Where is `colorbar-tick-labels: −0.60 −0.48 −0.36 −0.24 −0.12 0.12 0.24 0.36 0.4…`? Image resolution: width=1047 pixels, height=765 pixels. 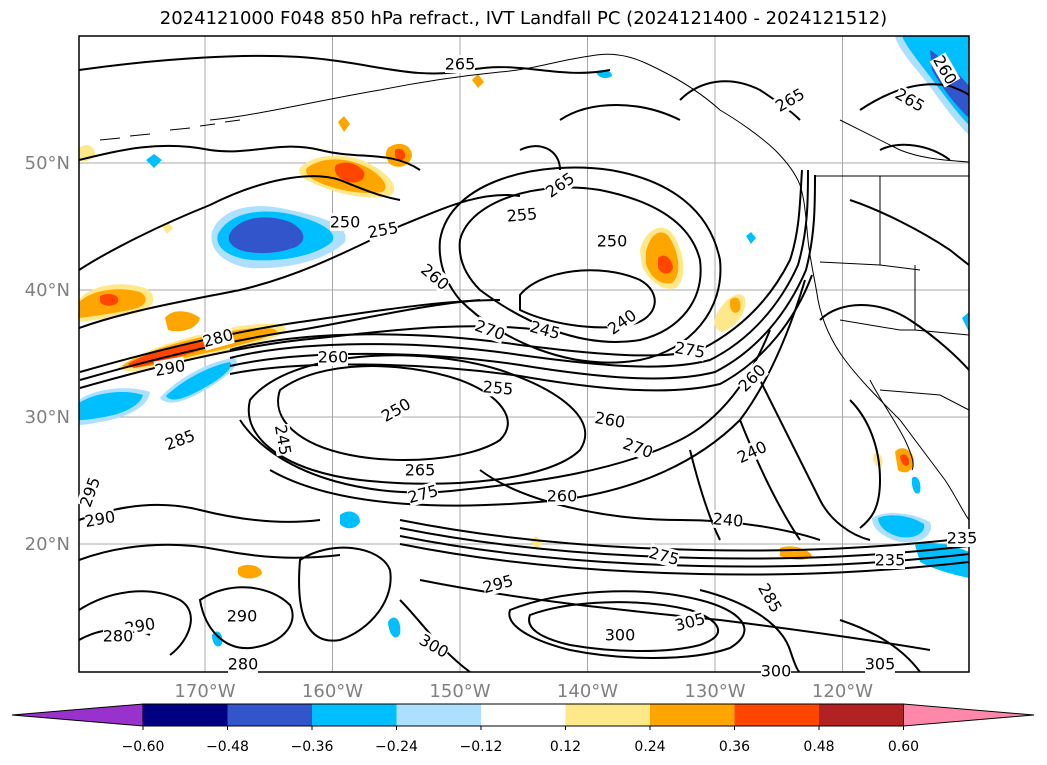 colorbar-tick-labels: −0.60 −0.48 −0.36 −0.24 −0.12 0.12 0.24 0.36 0.4… is located at coordinates (520, 740).